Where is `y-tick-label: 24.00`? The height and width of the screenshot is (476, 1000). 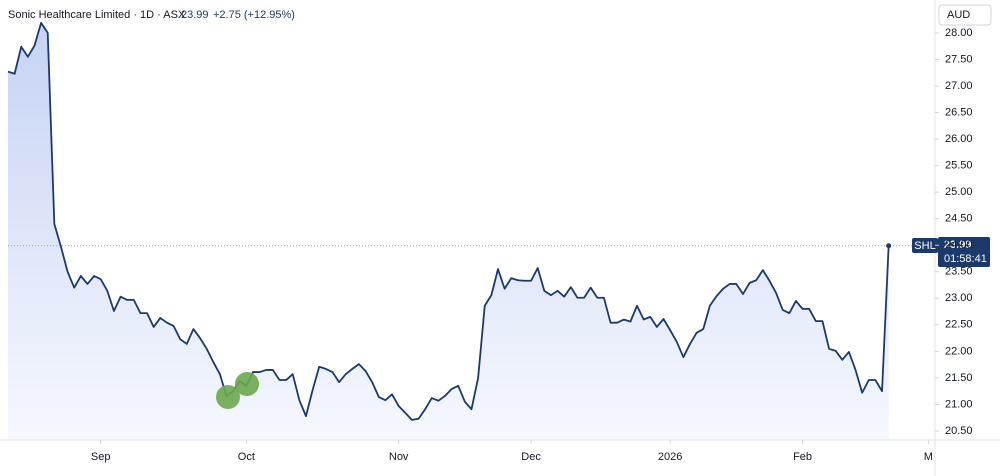
y-tick-label: 24.00 is located at coordinates (959, 245).